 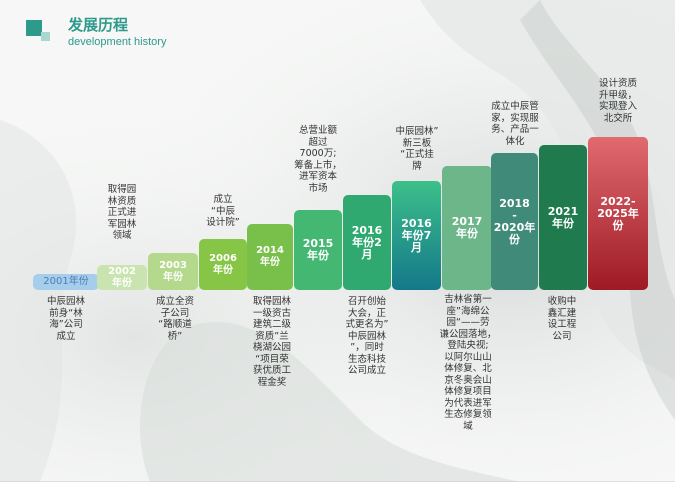 I want to click on header-accent-square, so click(x=34, y=28).